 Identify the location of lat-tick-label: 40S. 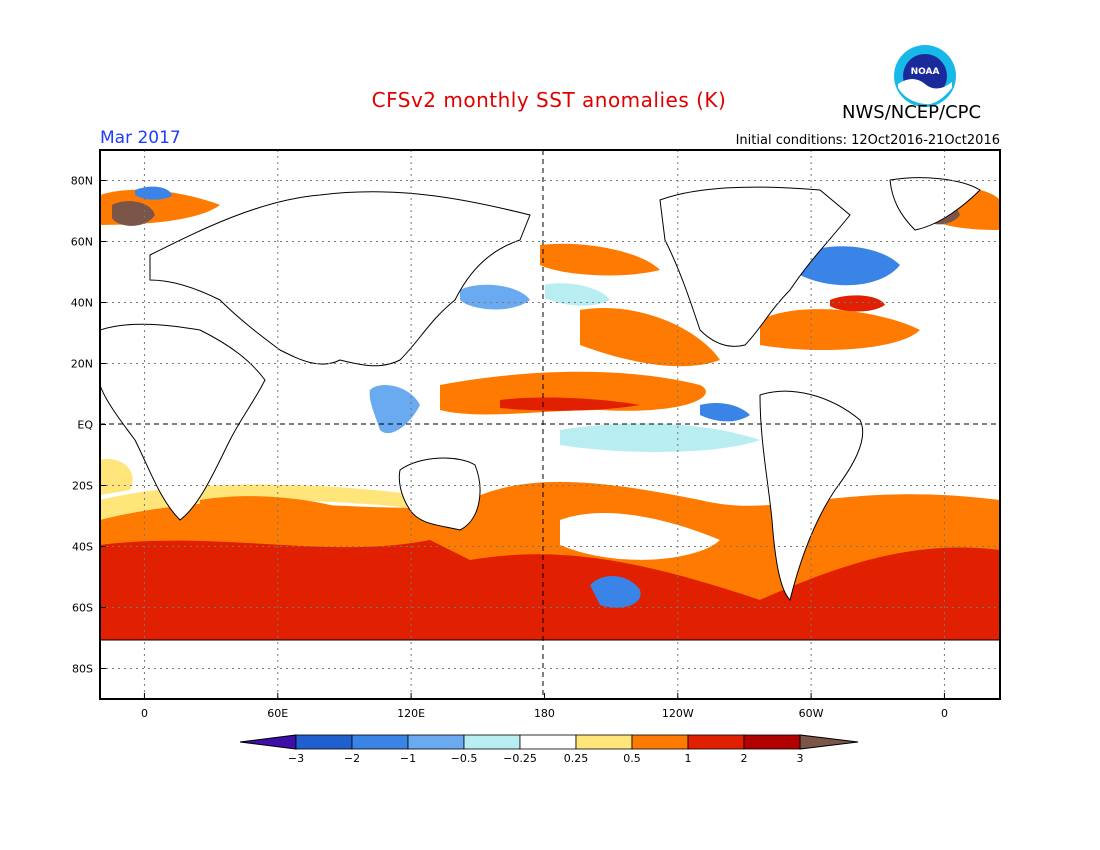
(82, 547).